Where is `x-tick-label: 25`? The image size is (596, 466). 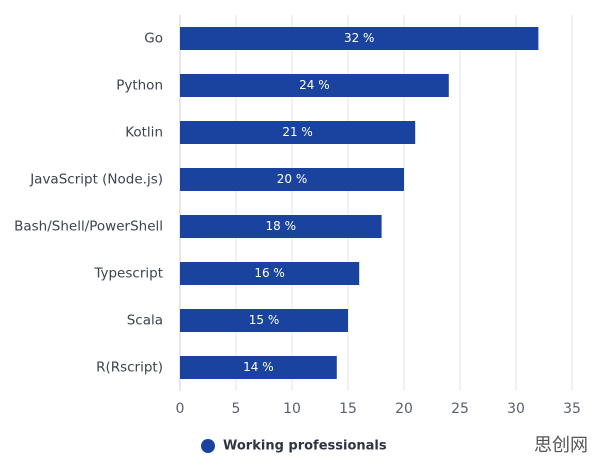 x-tick-label: 25 is located at coordinates (460, 409).